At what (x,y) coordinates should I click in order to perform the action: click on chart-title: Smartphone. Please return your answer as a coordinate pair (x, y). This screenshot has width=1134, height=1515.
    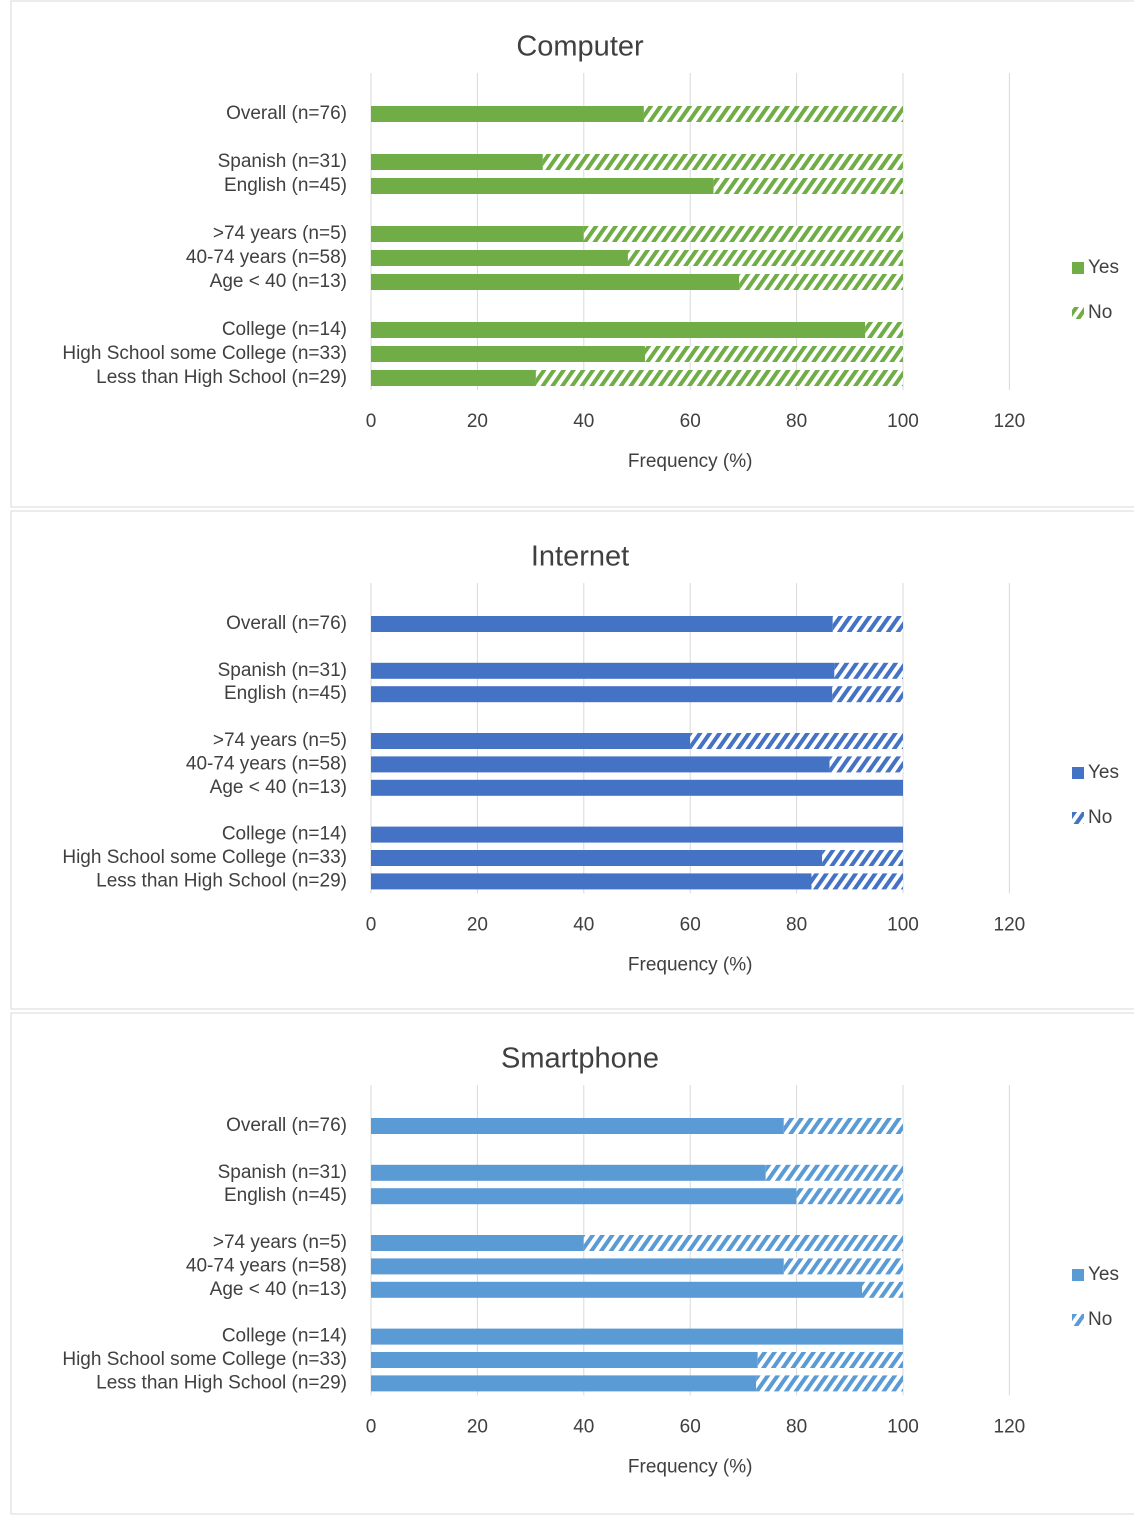
    Looking at the image, I should click on (580, 1059).